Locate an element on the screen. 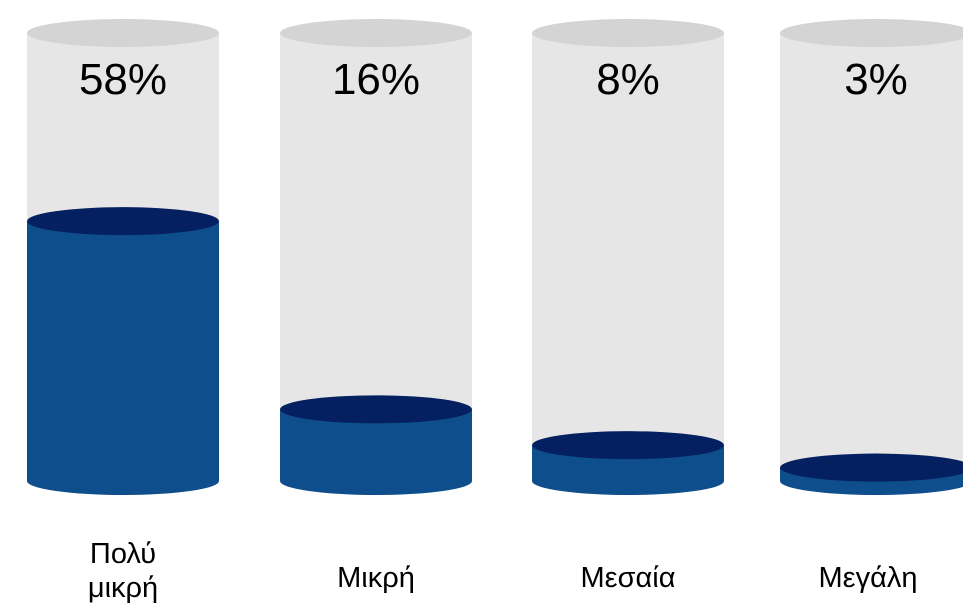 The height and width of the screenshot is (609, 963). value-label-4: 3% is located at coordinates (876, 79).